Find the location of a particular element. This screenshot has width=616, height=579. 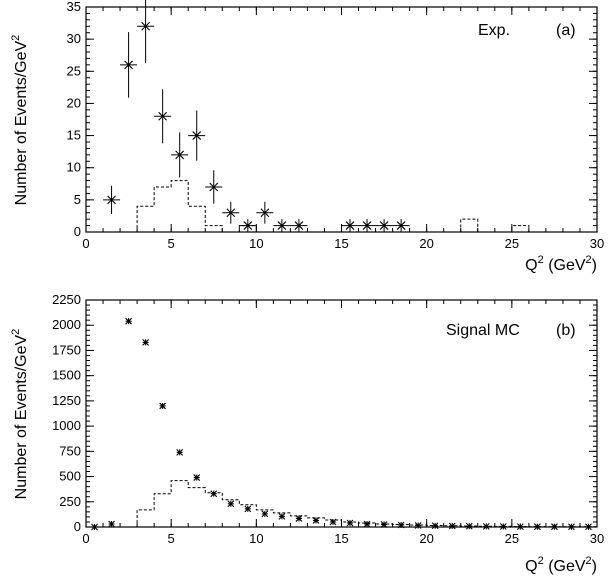

y-tick-label: 0 is located at coordinates (77, 231).